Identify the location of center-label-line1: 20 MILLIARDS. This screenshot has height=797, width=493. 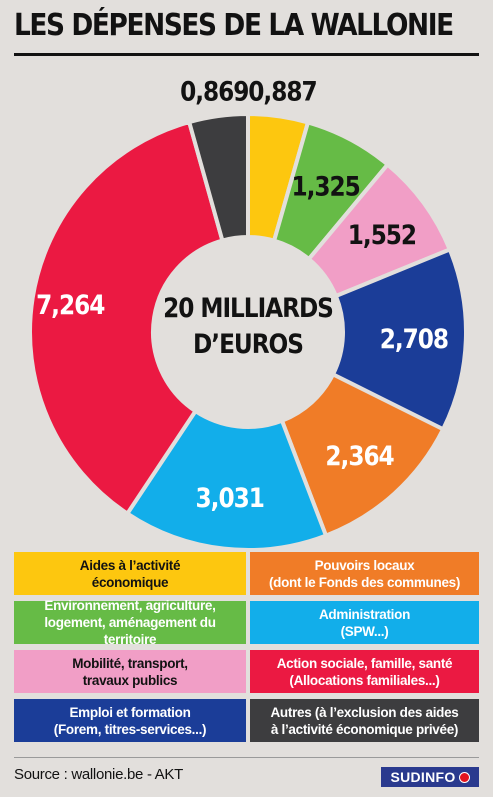
(248, 307).